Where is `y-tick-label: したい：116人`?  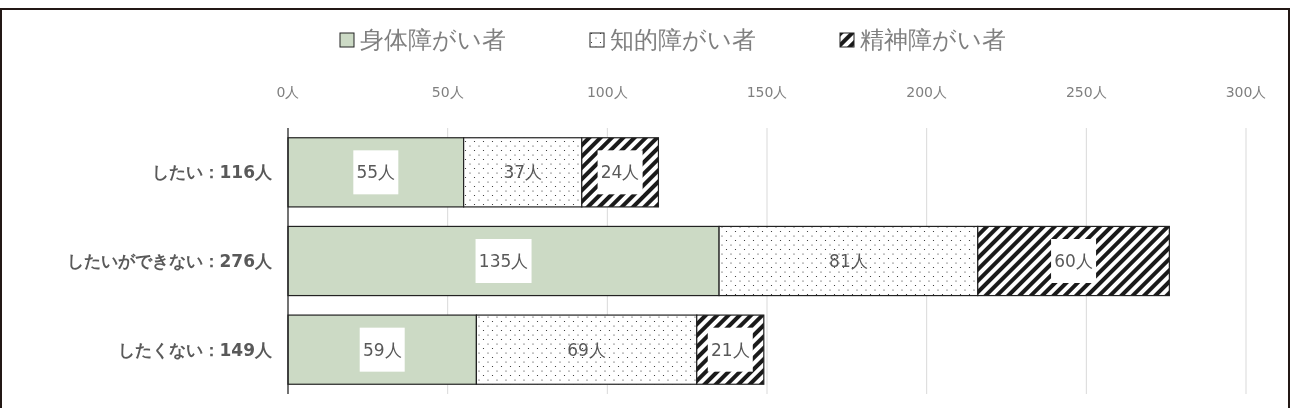 y-tick-label: したい：116人 is located at coordinates (212, 172).